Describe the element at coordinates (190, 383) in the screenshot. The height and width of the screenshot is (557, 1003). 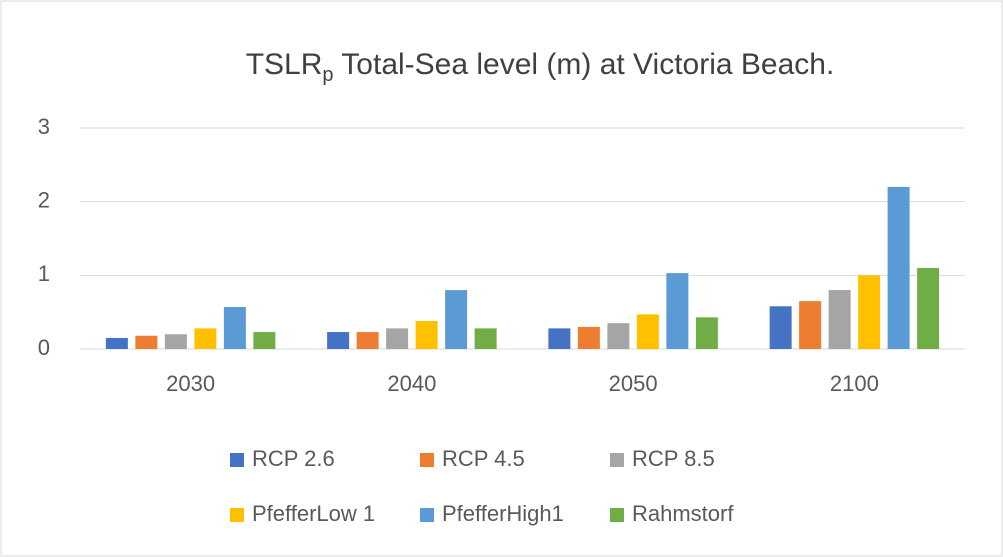
I see `x-tick-label: 2030` at that location.